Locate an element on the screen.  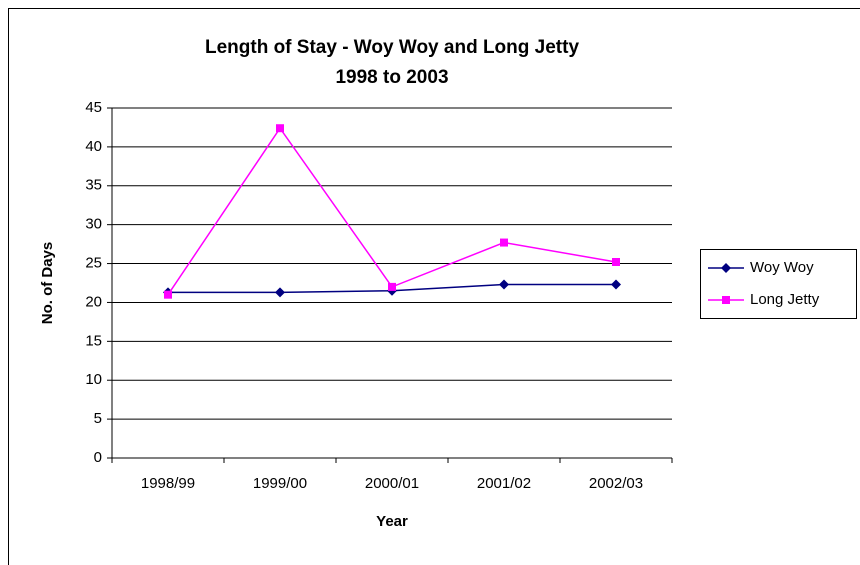
y-tick-label: 0 is located at coordinates (98, 457).